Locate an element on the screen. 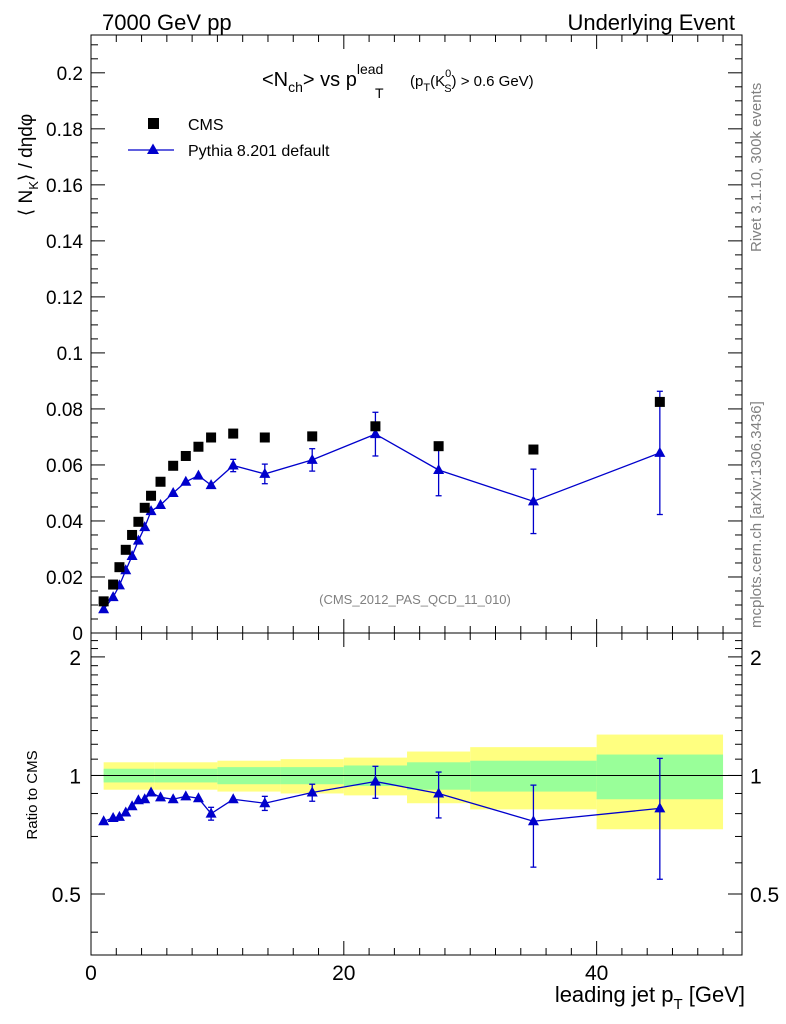 The image size is (786, 1024). title-p-sup: lead is located at coordinates (370, 69).